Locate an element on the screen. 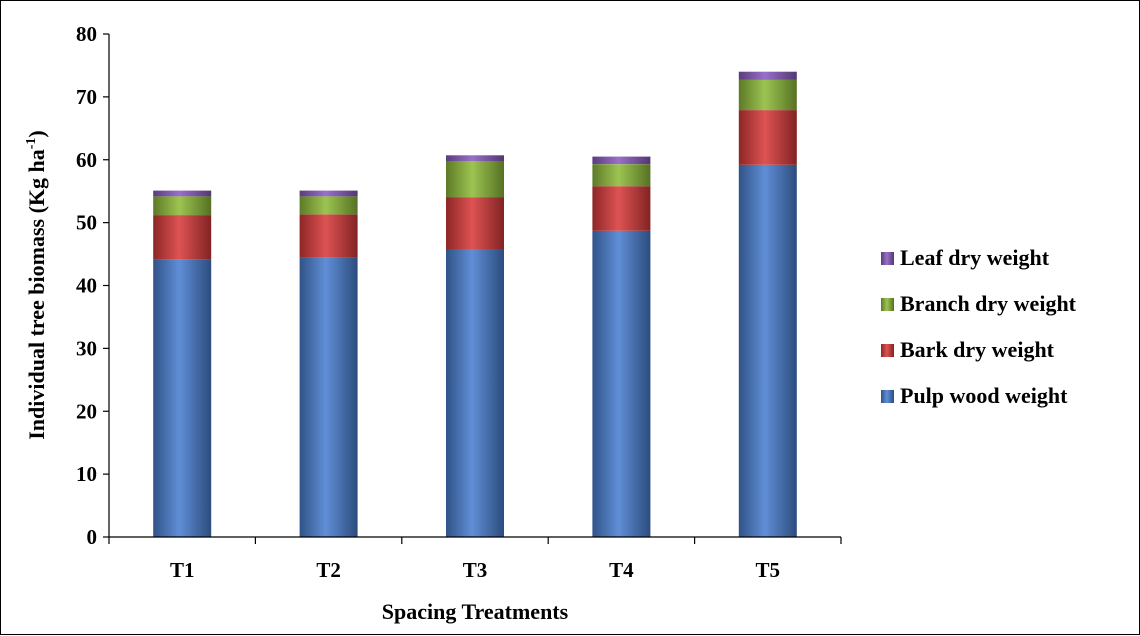 The width and height of the screenshot is (1140, 636). bar-t5-branch-dry-weight is located at coordinates (767, 95).